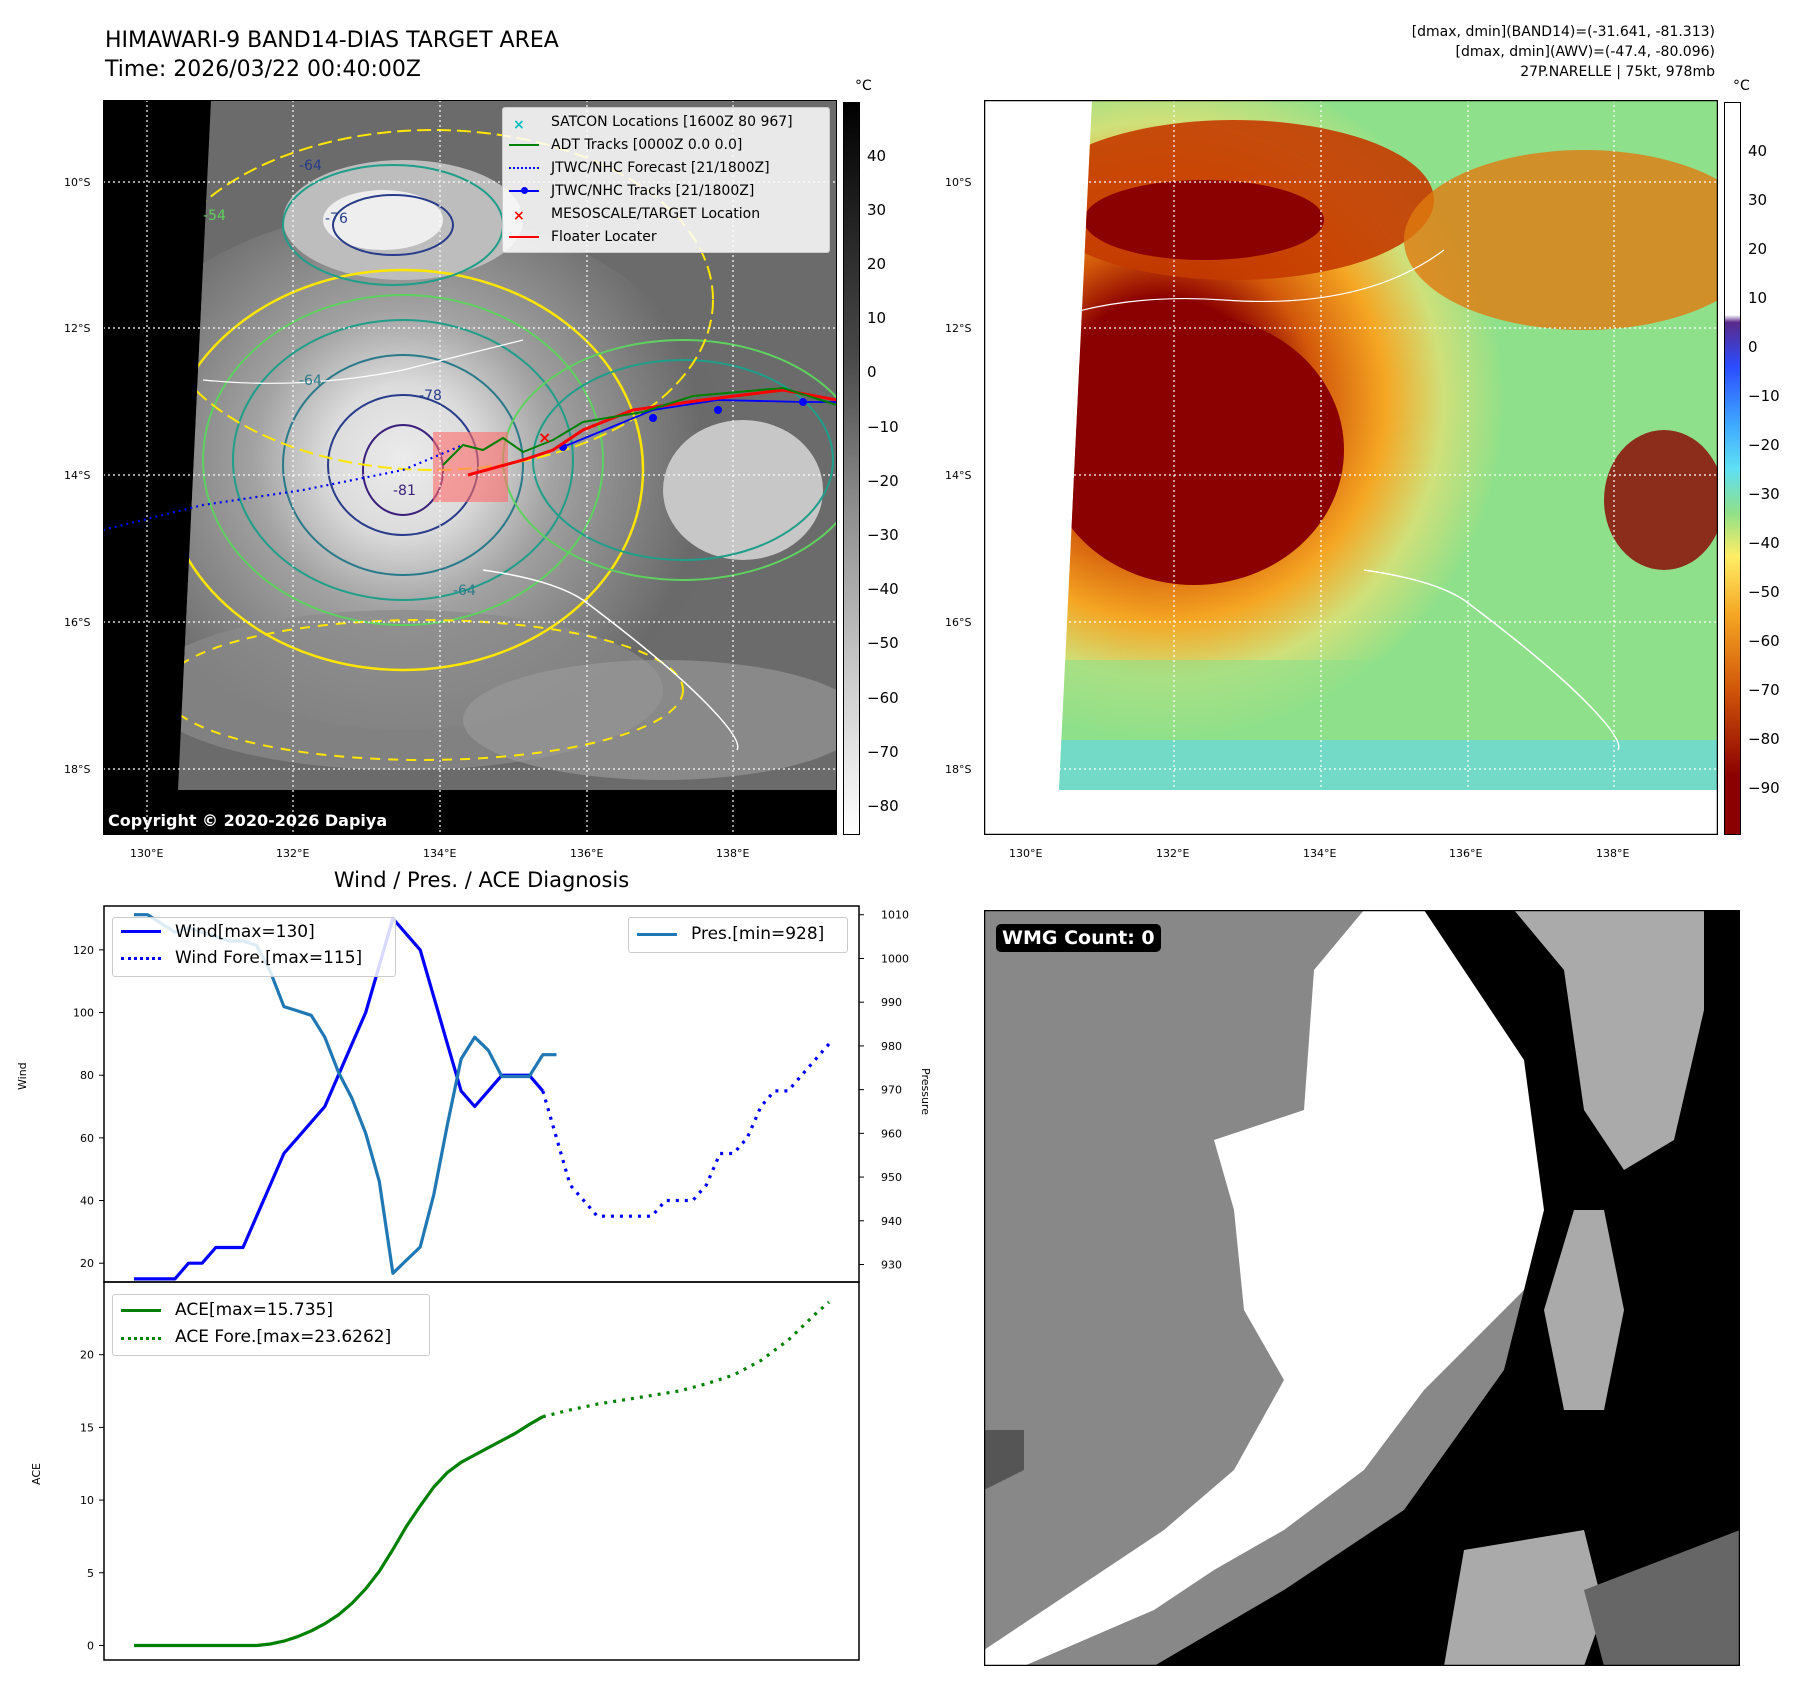  Describe the element at coordinates (77, 328) in the screenshot. I see `lat-label: 12°S` at that location.